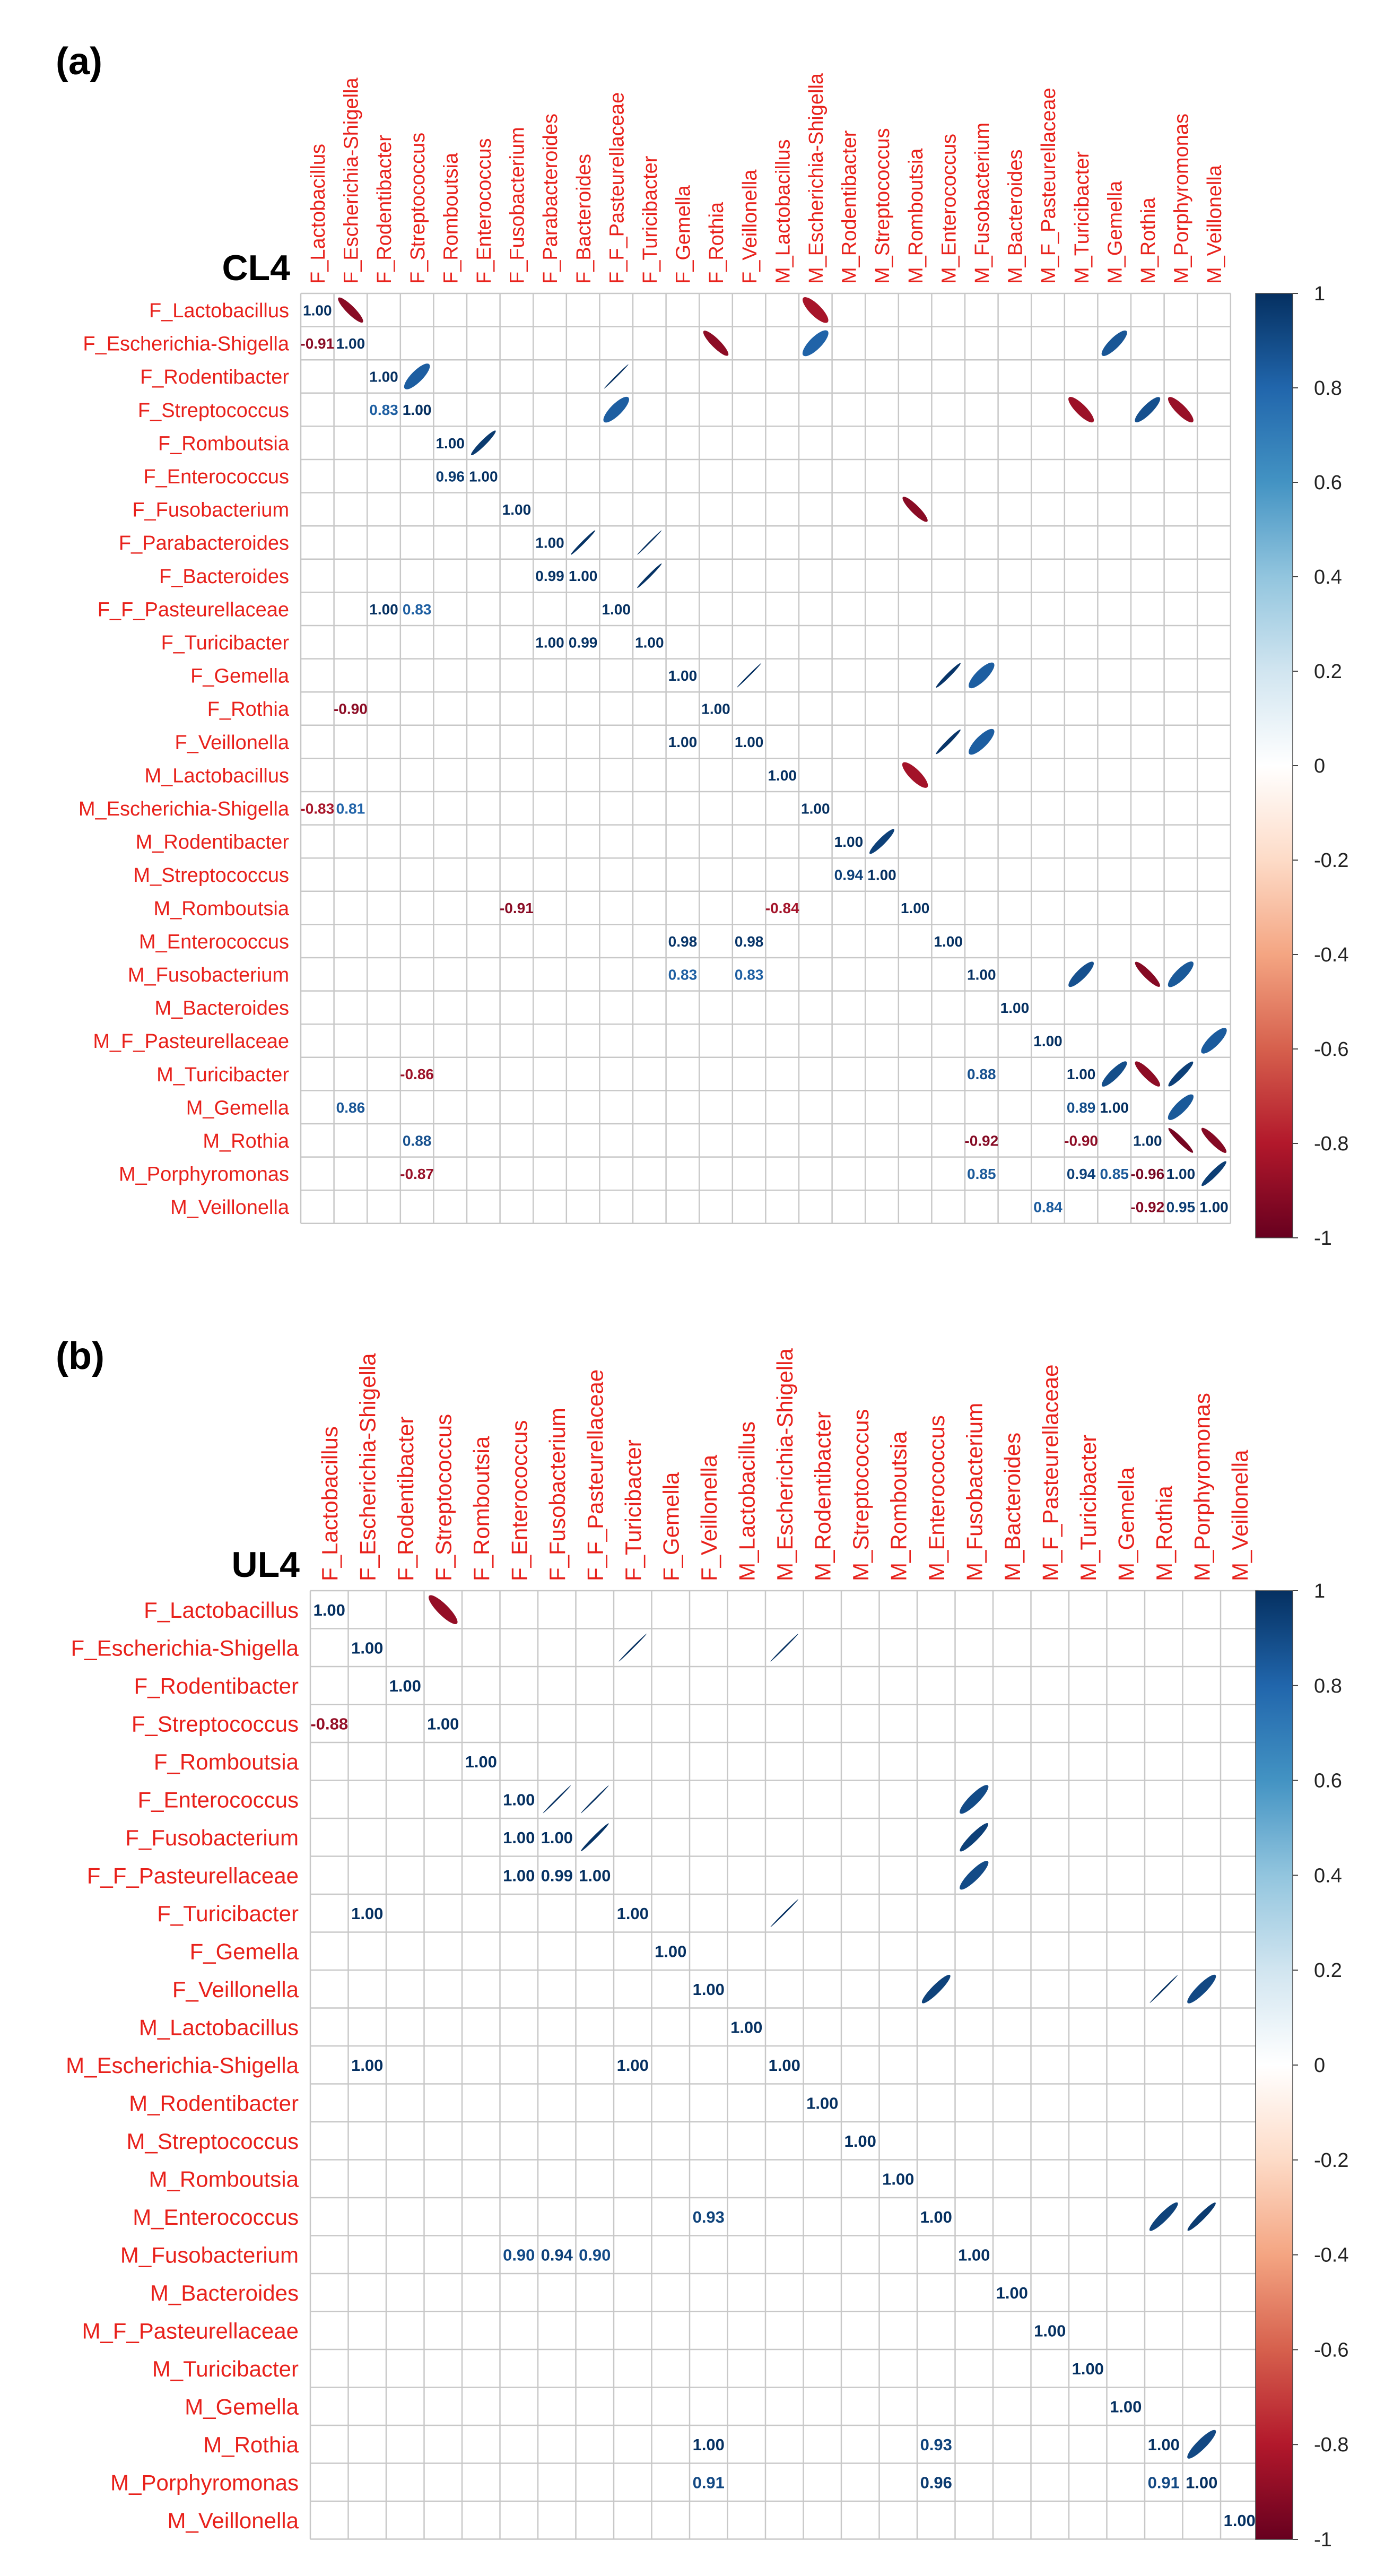  What do you see at coordinates (213, 2141) in the screenshot?
I see `row-tick-label: M_Streptococcus` at bounding box center [213, 2141].